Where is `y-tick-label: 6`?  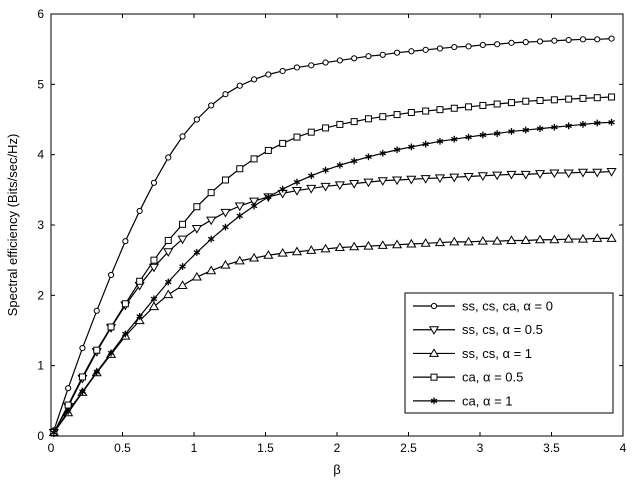
y-tick-label: 6 is located at coordinates (40, 14).